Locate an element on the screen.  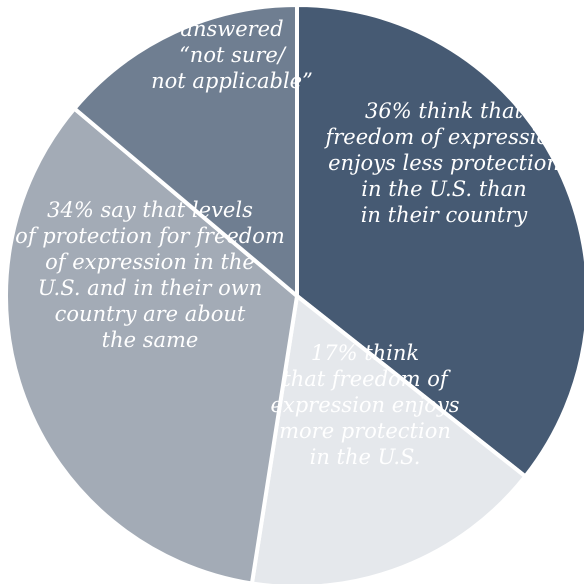
label-line: “not sure/ is located at coordinates (233, 55).